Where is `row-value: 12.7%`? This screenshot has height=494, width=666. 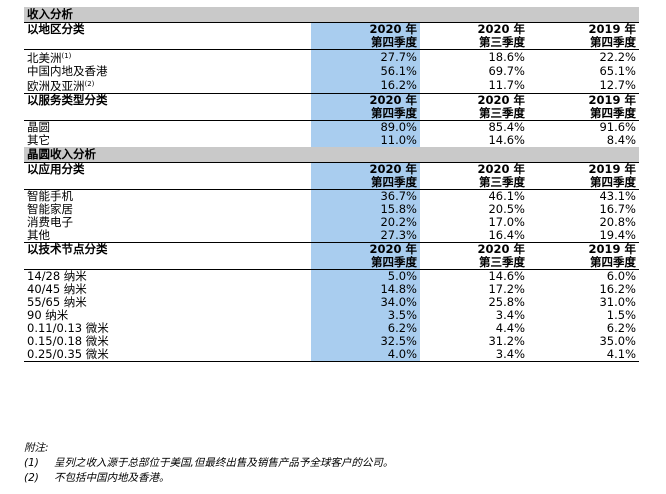 row-value: 12.7% is located at coordinates (617, 85).